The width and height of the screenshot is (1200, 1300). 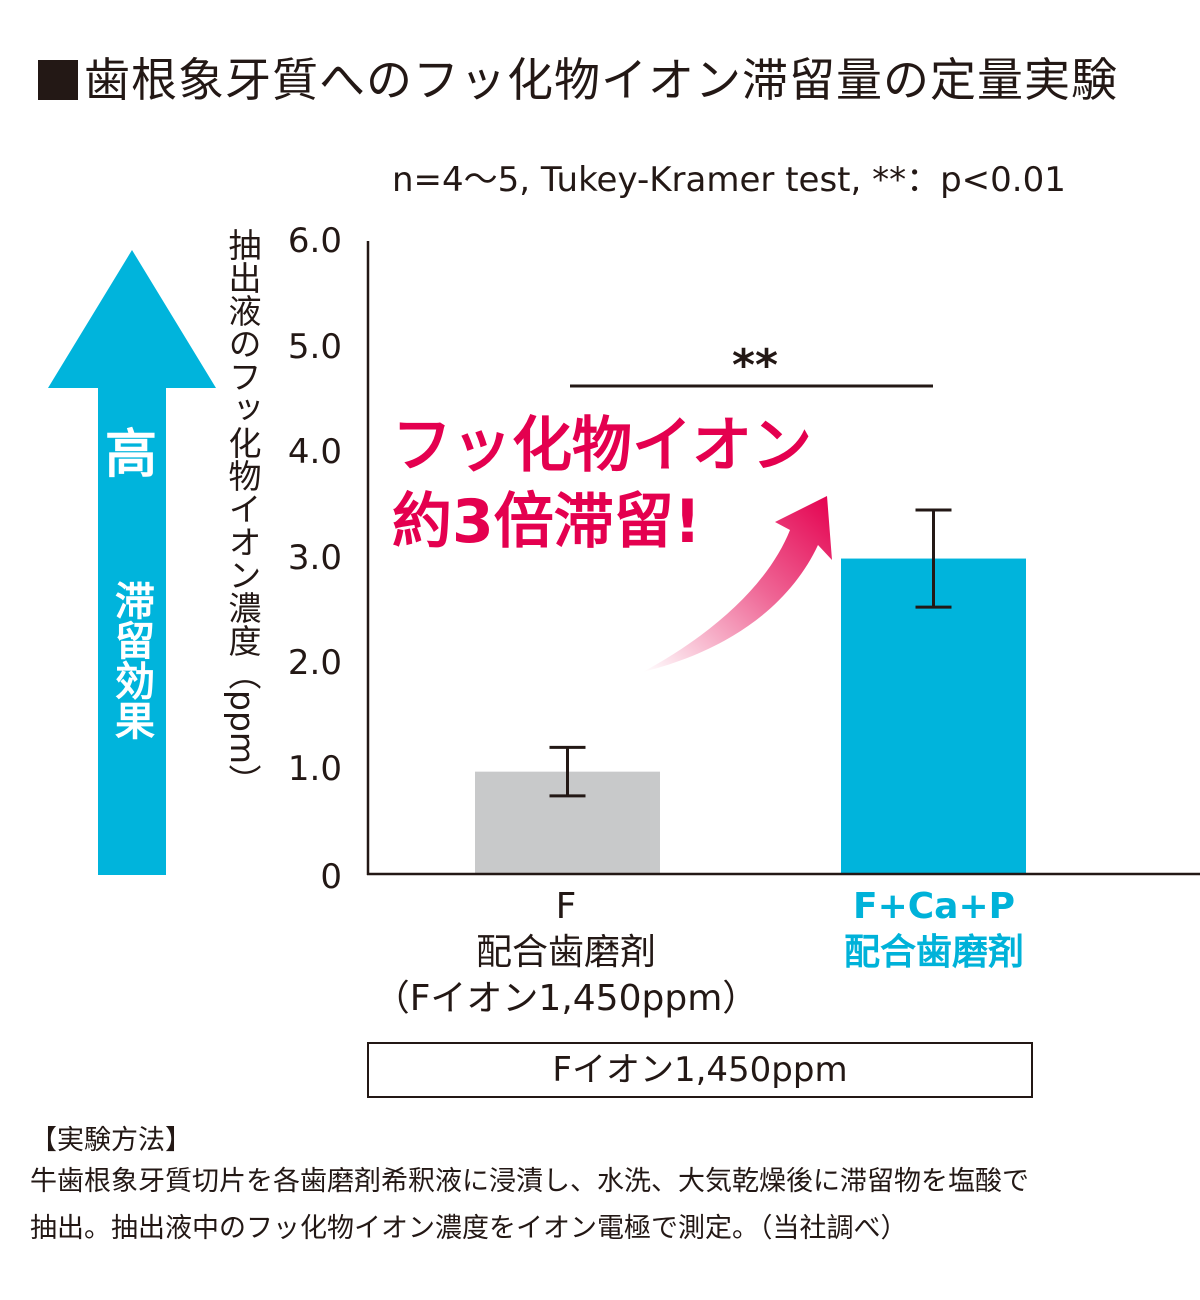 I want to click on arrow-effect-label: 滞留効果, so click(x=131, y=660).